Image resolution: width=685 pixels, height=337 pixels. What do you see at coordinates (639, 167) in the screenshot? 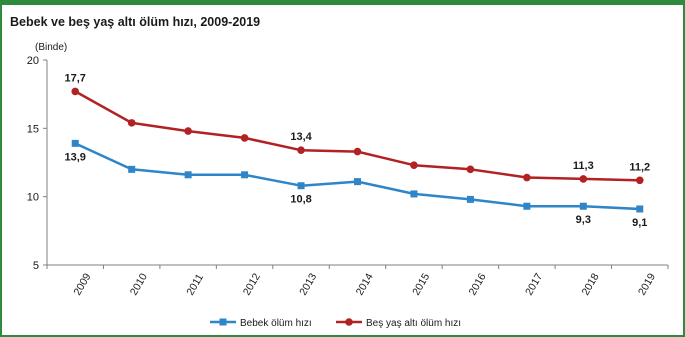
I see `data-label: 11,2` at bounding box center [639, 167].